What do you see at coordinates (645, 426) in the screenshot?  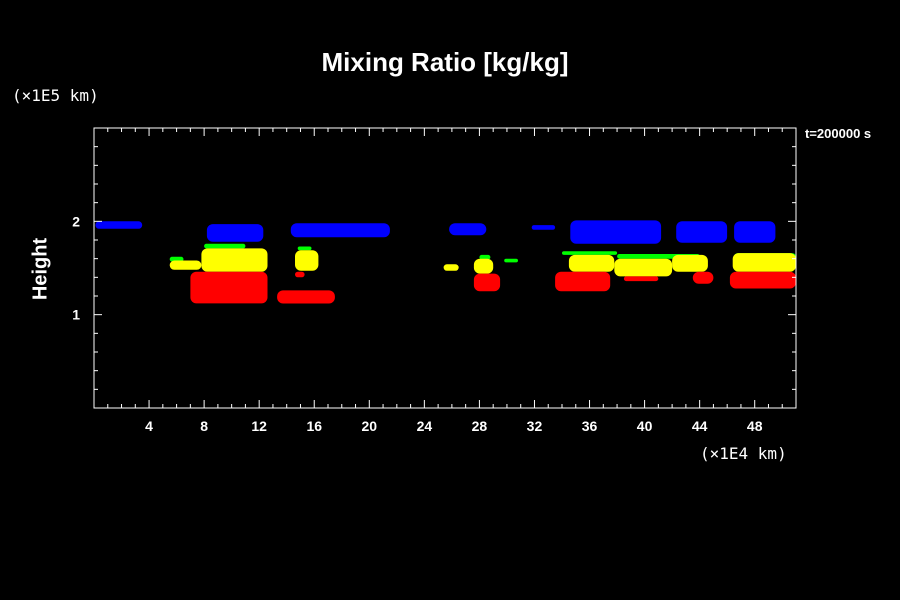 I see `x-tick-label: 40` at bounding box center [645, 426].